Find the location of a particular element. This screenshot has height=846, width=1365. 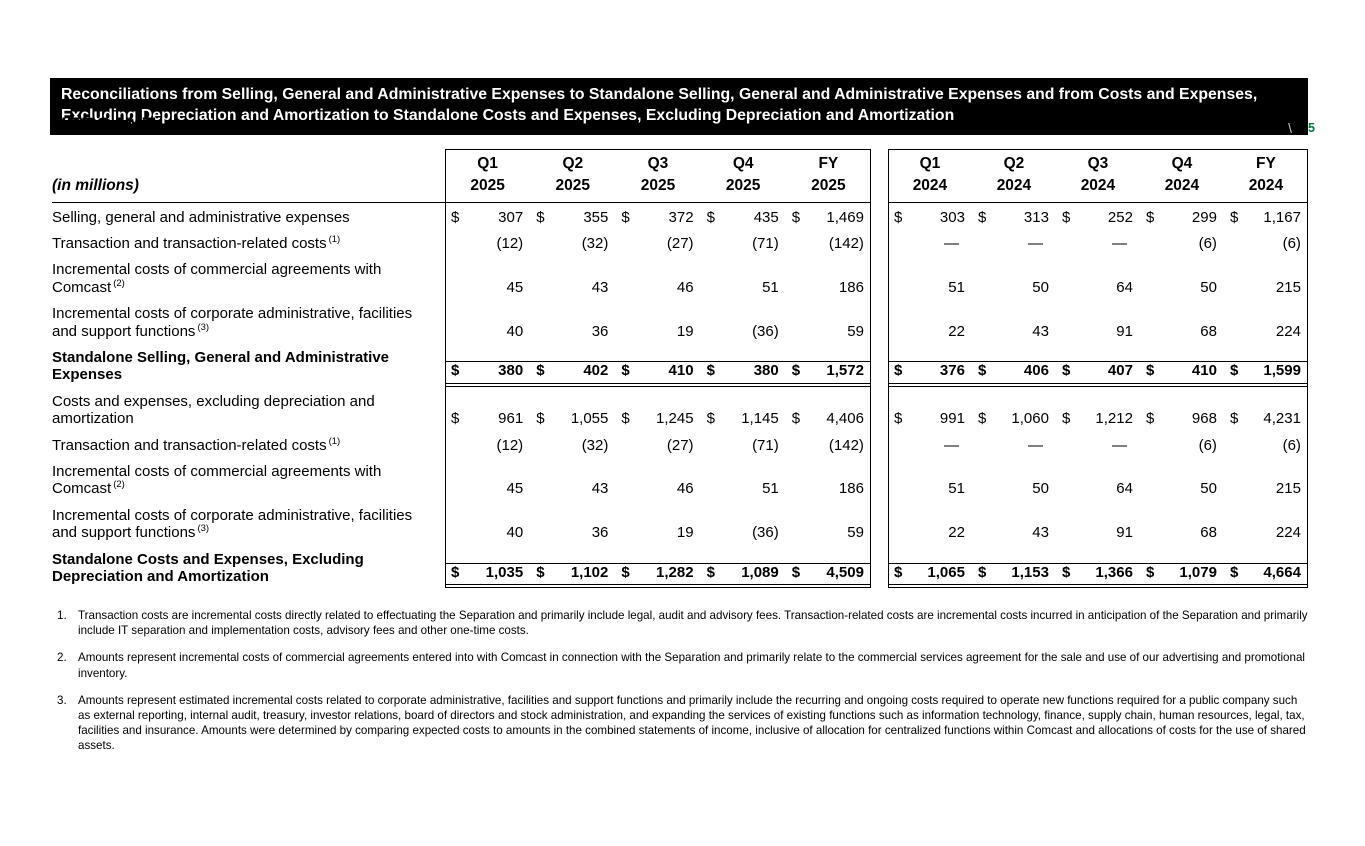

year-header: 2024 is located at coordinates (1013, 189).